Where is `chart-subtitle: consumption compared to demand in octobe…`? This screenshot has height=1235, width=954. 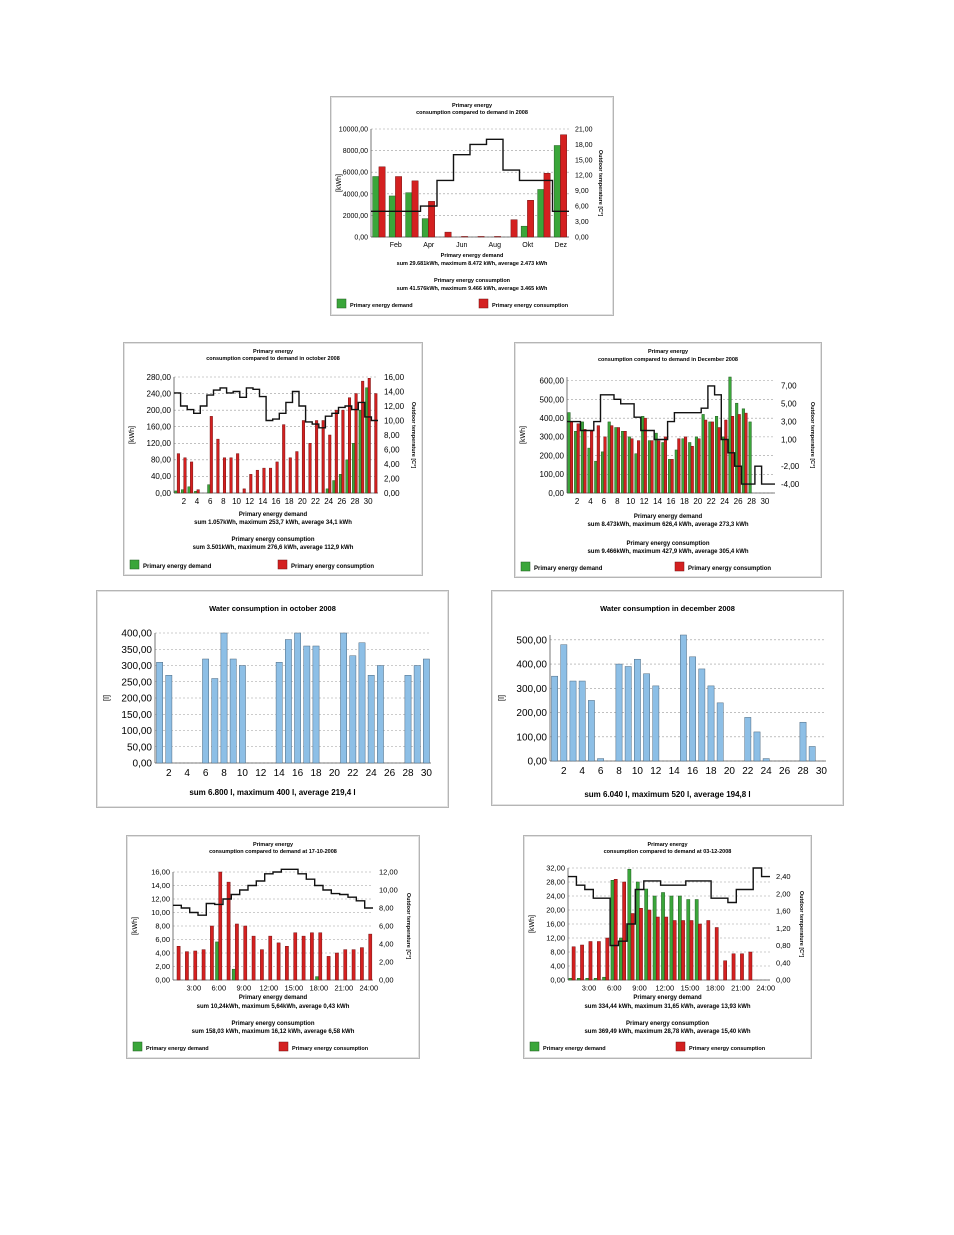
chart-subtitle: consumption compared to demand in octobe… is located at coordinates (273, 359).